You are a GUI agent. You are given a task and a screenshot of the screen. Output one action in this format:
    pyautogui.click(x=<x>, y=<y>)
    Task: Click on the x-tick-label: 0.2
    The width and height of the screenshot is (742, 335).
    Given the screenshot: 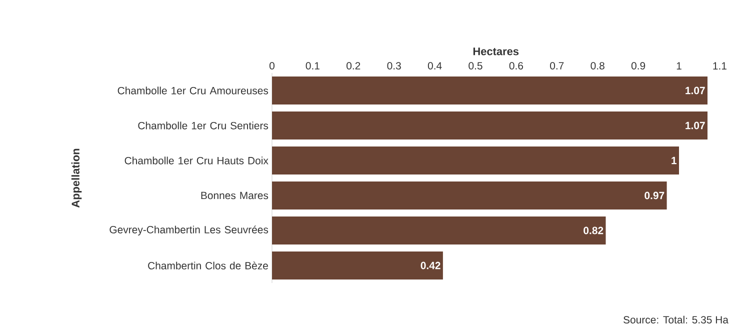 What is the action you would take?
    pyautogui.click(x=353, y=66)
    